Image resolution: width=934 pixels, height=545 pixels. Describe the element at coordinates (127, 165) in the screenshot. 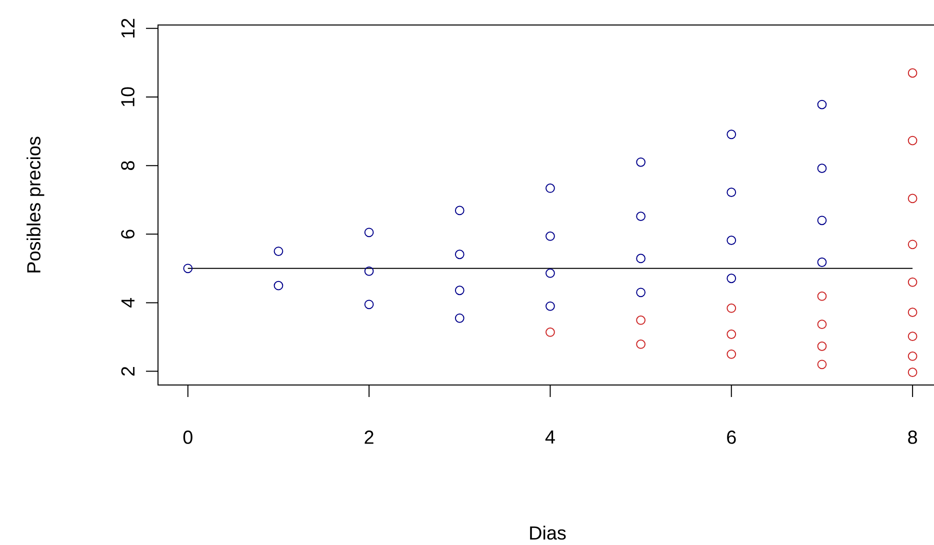

I see `y-tick-label: 8` at that location.